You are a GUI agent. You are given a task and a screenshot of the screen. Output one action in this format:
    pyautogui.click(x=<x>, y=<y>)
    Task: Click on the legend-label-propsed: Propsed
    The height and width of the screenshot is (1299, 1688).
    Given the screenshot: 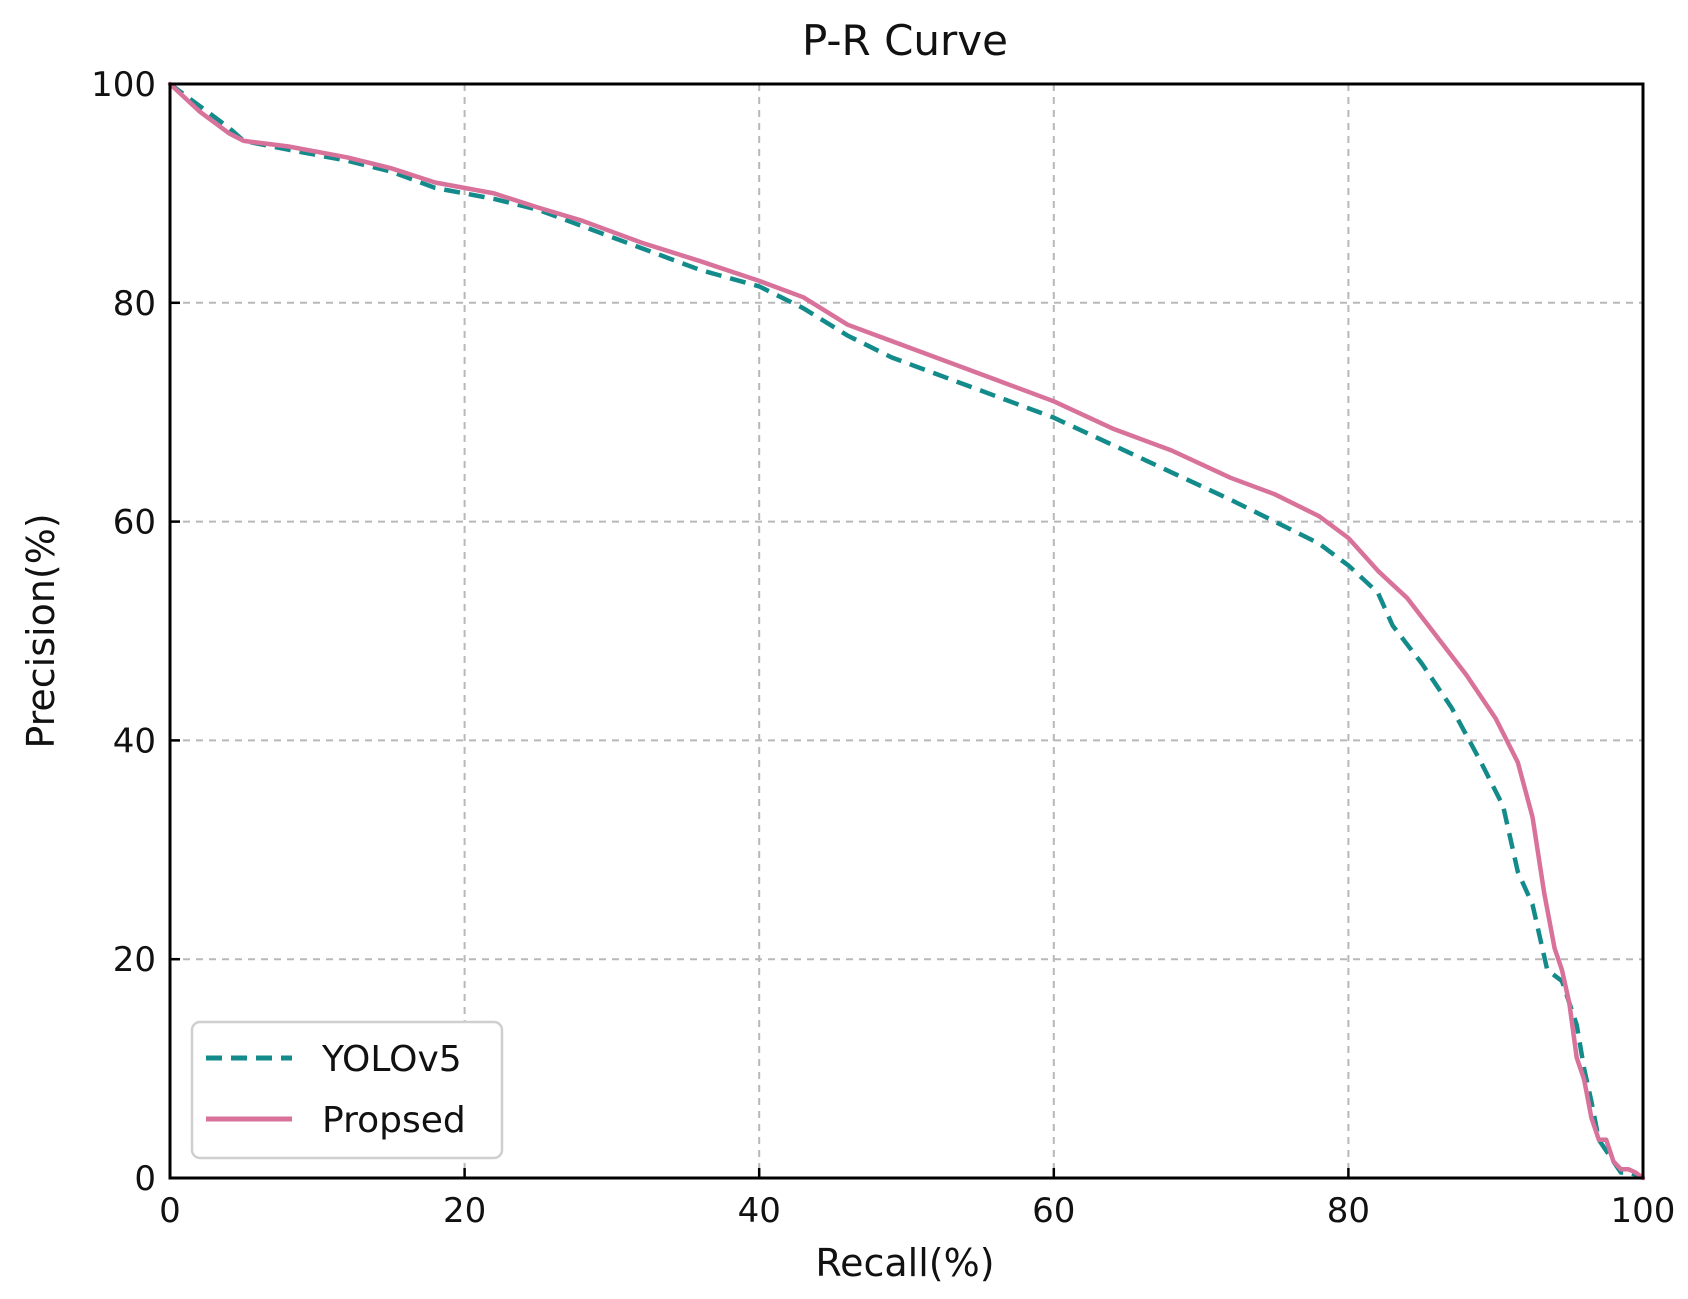 What is the action you would take?
    pyautogui.click(x=394, y=1120)
    